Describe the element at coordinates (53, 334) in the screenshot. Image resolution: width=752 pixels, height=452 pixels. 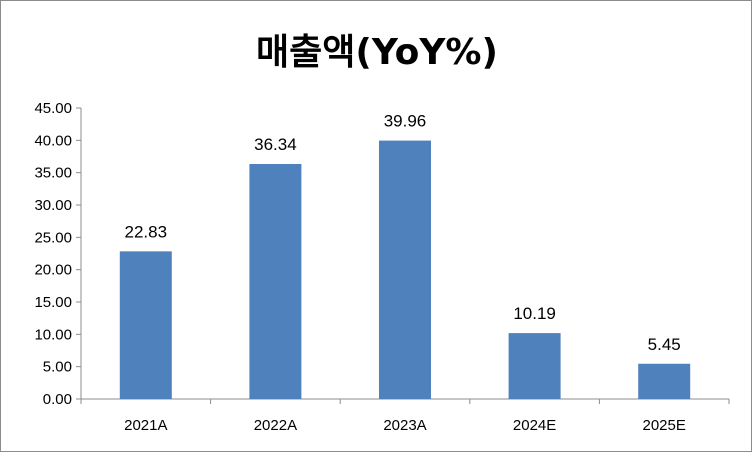
I see `y-tick-label: 10.00` at that location.